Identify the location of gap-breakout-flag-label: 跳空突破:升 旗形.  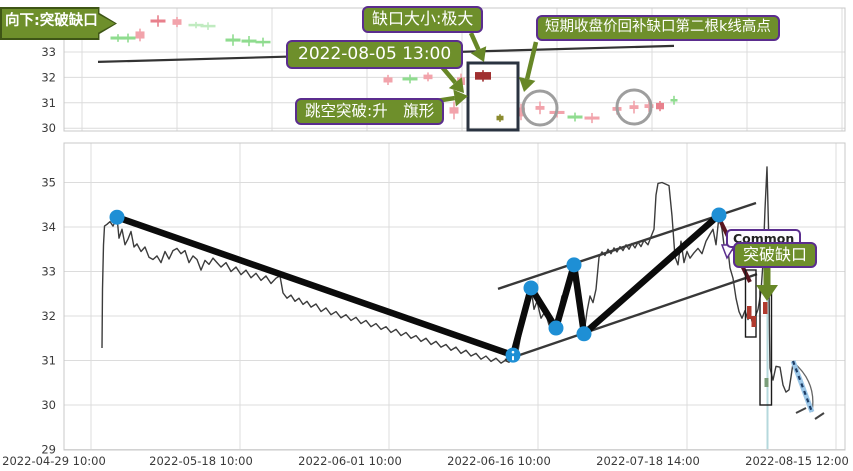
(370, 111).